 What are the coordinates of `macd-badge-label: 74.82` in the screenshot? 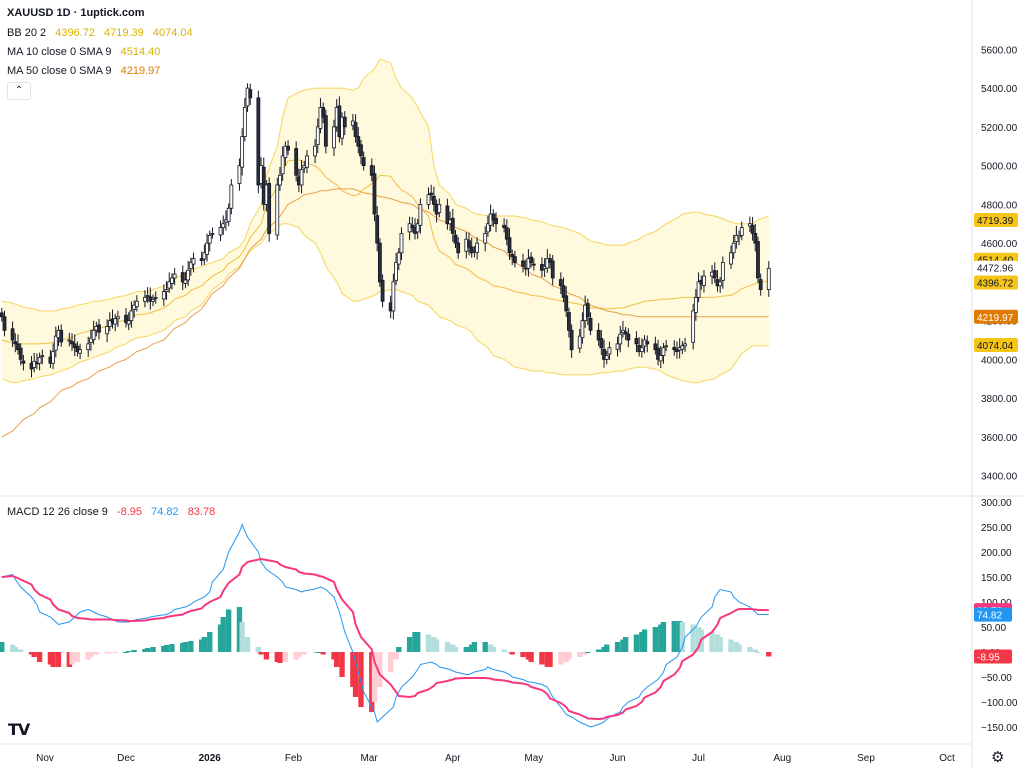 It's located at (989, 616).